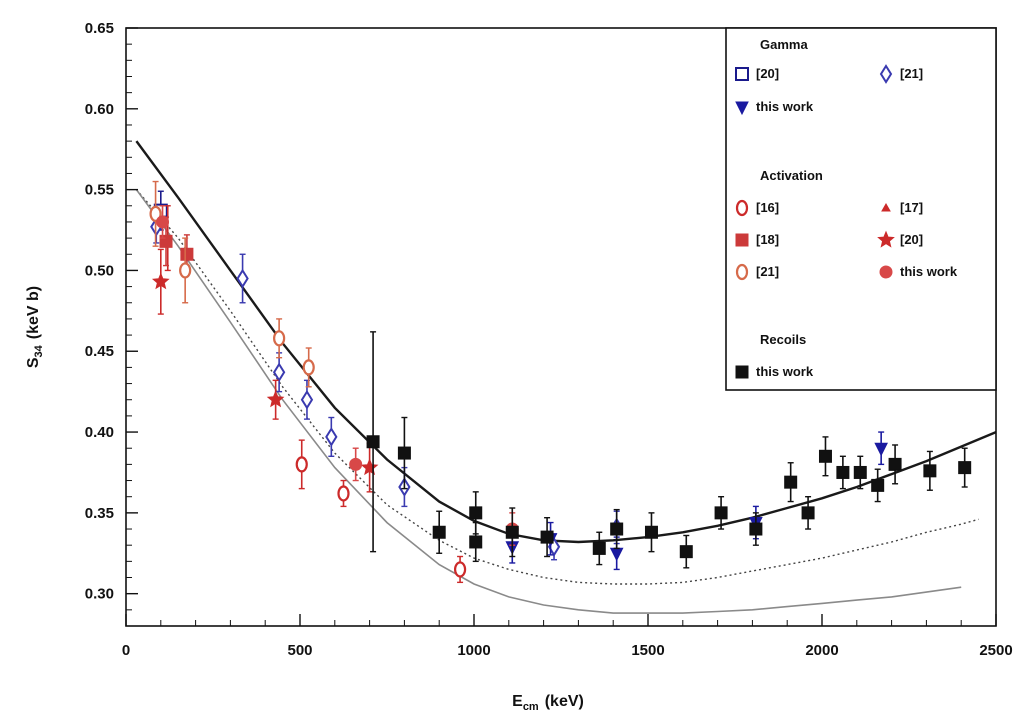 This screenshot has height=711, width=1024. Describe the element at coordinates (99, 270) in the screenshot. I see `y-tick-label: 0.50` at that location.